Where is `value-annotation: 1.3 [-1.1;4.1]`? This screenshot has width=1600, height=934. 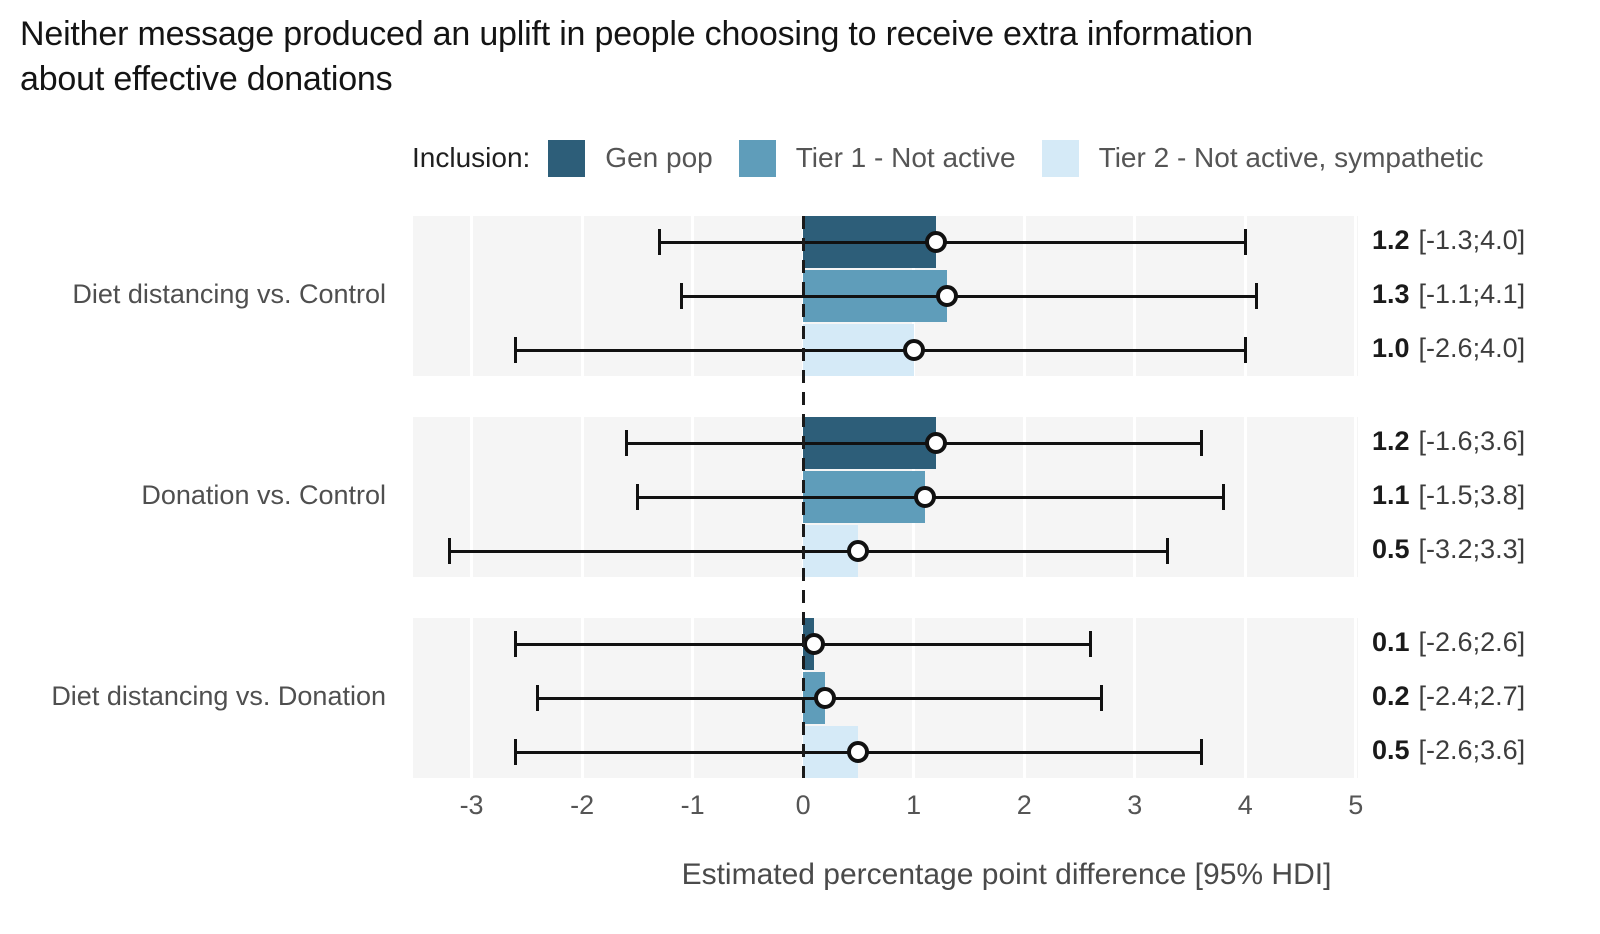 value-annotation: 1.3 [-1.1;4.1] is located at coordinates (1448, 294).